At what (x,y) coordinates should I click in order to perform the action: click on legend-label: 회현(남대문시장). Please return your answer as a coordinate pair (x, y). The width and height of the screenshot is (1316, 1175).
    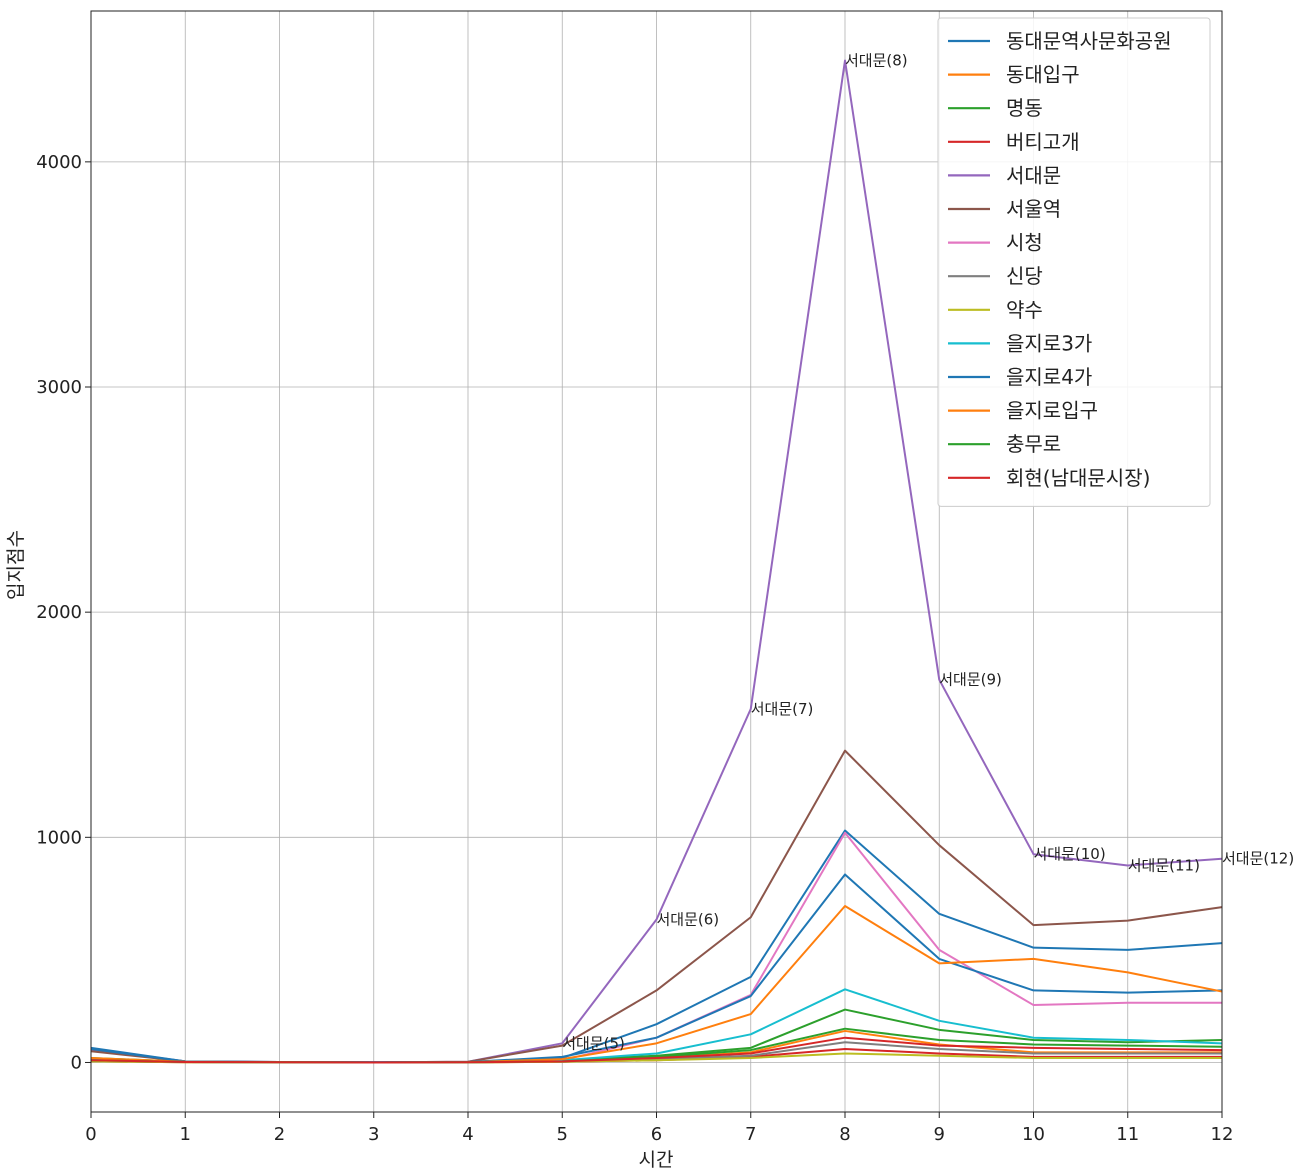
    Looking at the image, I should click on (1078, 478).